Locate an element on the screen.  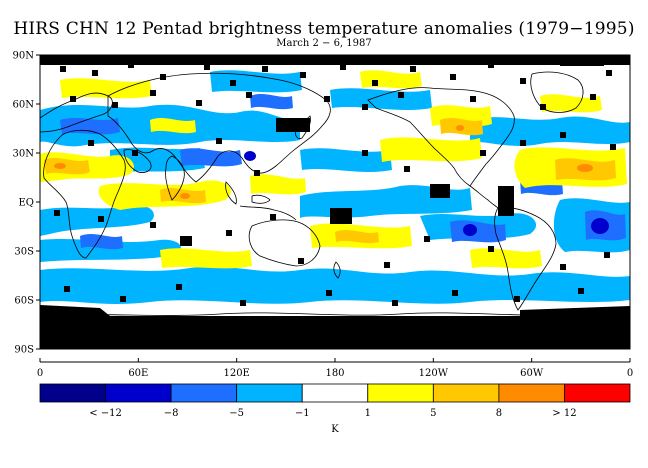
dark-orange-regions is located at coordinates (323, 162).